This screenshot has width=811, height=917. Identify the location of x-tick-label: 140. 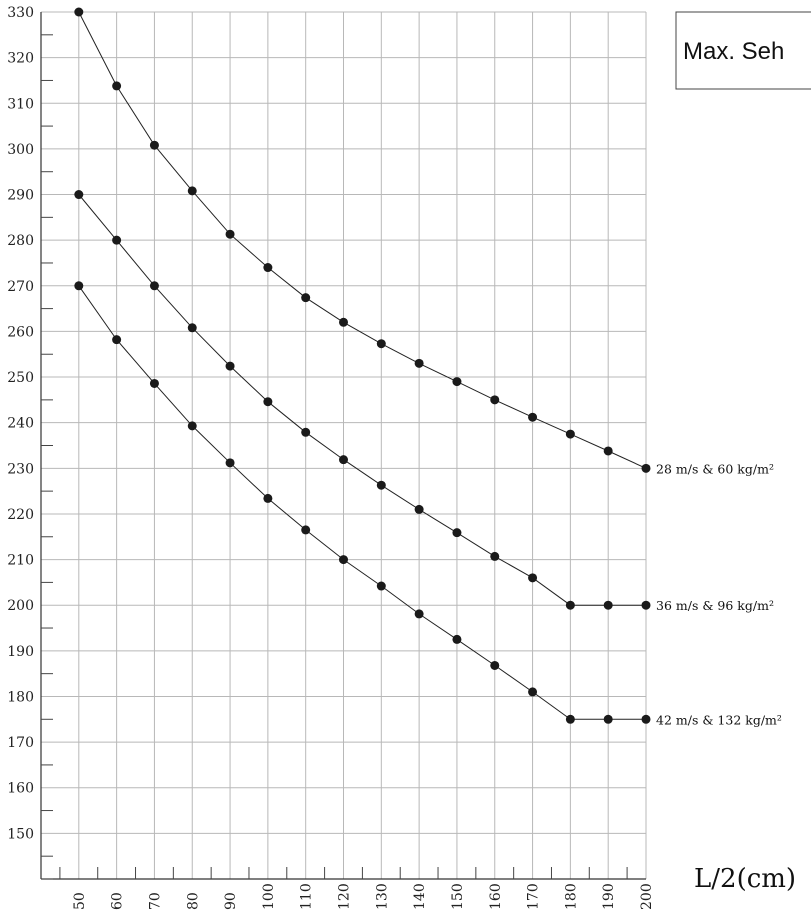
(420, 896).